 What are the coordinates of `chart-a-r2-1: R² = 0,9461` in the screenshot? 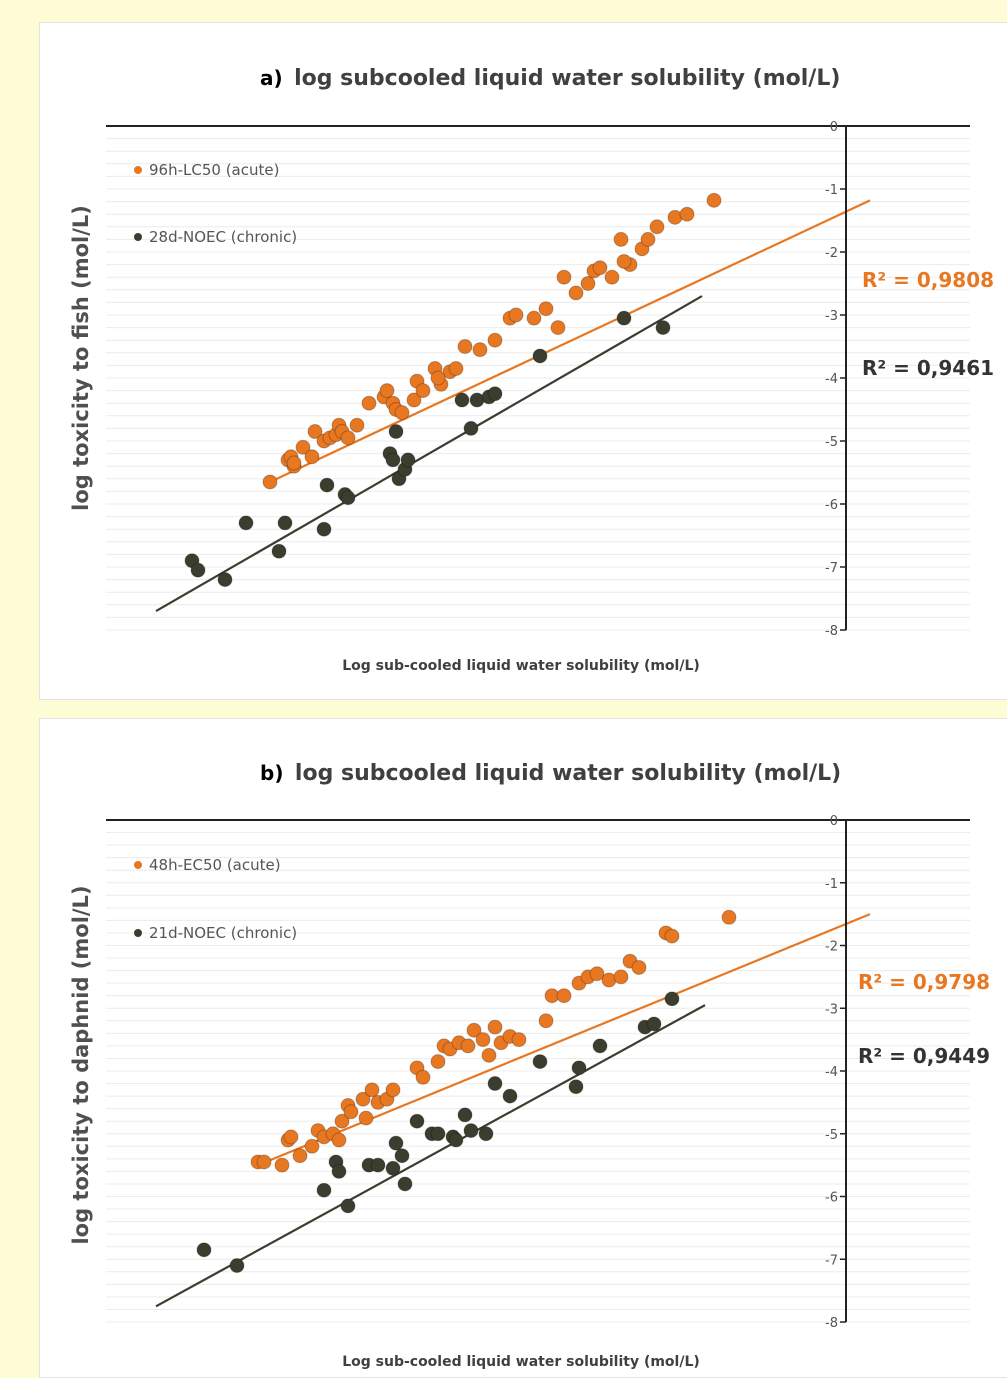 It's located at (928, 368).